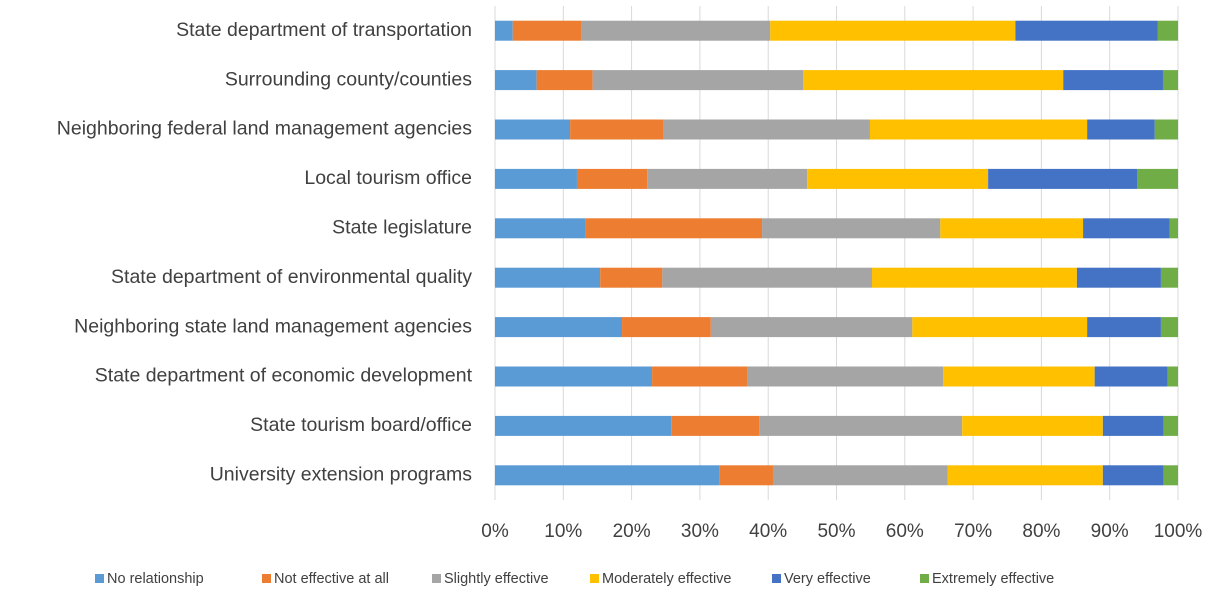 Image resolution: width=1212 pixels, height=594 pixels. Describe the element at coordinates (331, 579) in the screenshot. I see `legend-label: Not effective at all` at that location.